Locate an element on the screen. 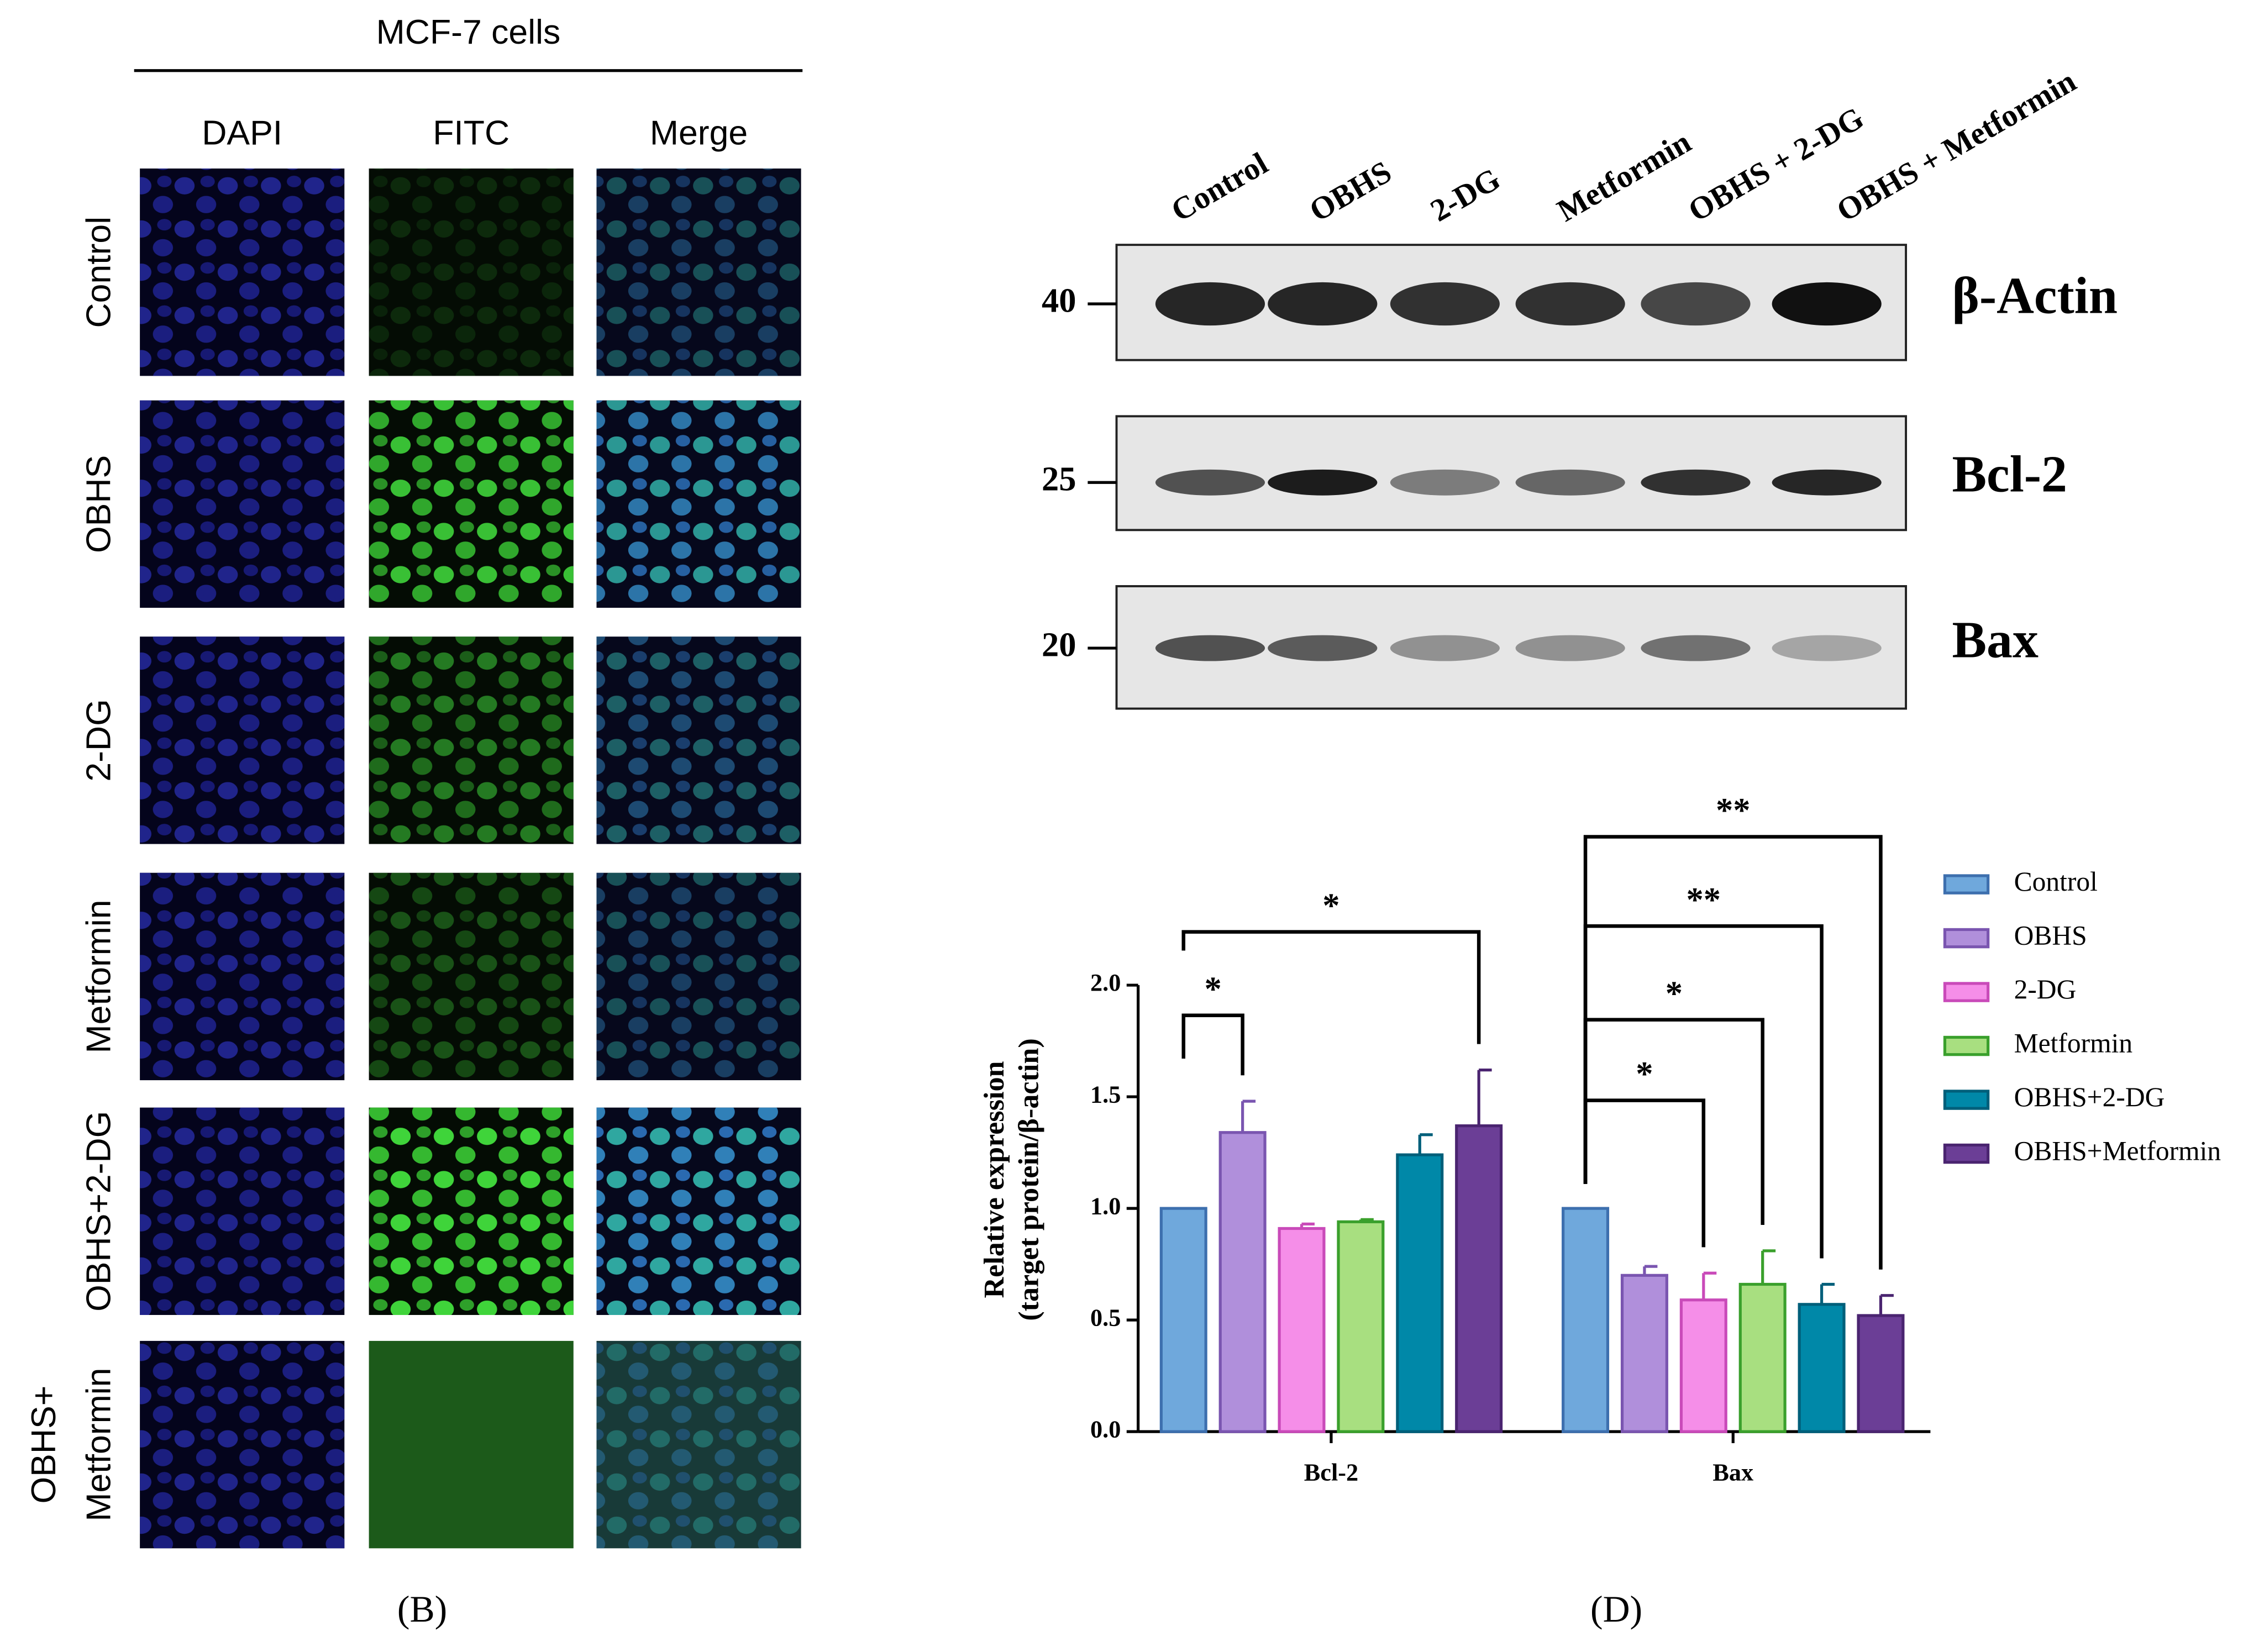 This screenshot has height=1652, width=2259. blot-image is located at coordinates (1511, 473).